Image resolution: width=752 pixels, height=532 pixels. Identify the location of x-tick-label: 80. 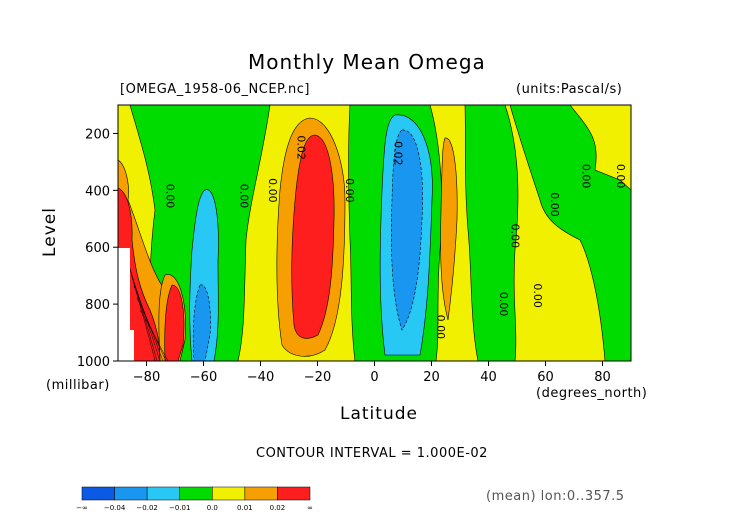
(602, 377).